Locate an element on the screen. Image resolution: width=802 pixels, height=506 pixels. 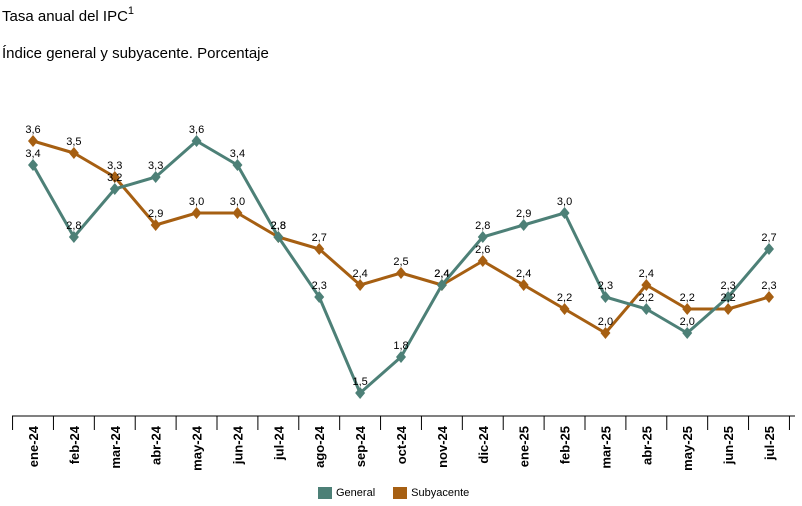
x-tick-label: jul-24 is located at coordinates (278, 443).